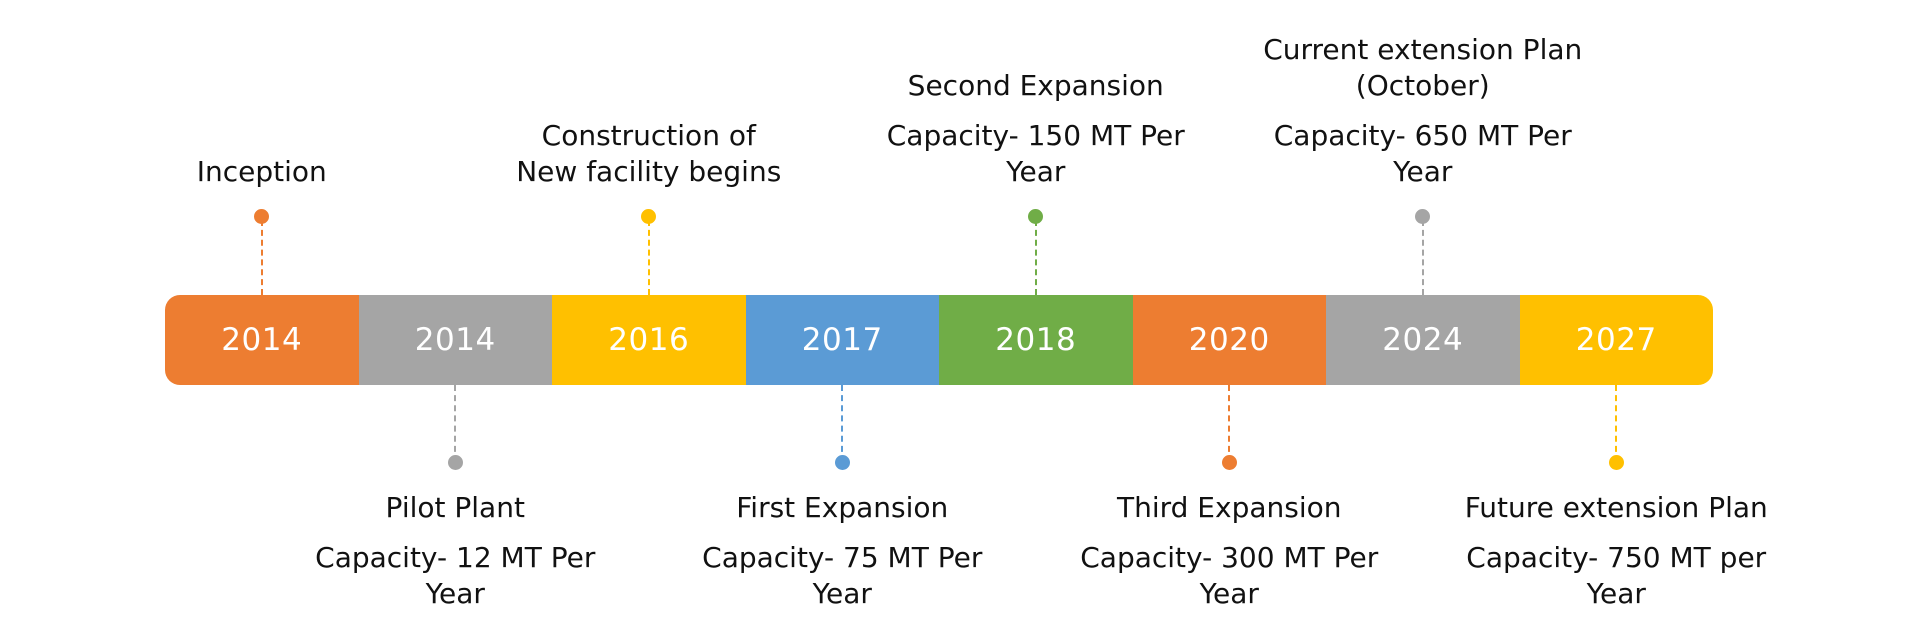 The width and height of the screenshot is (1921, 641). I want to click on milestone-label: First Expansion Capacity- 75 MT Per Year, so click(842, 551).